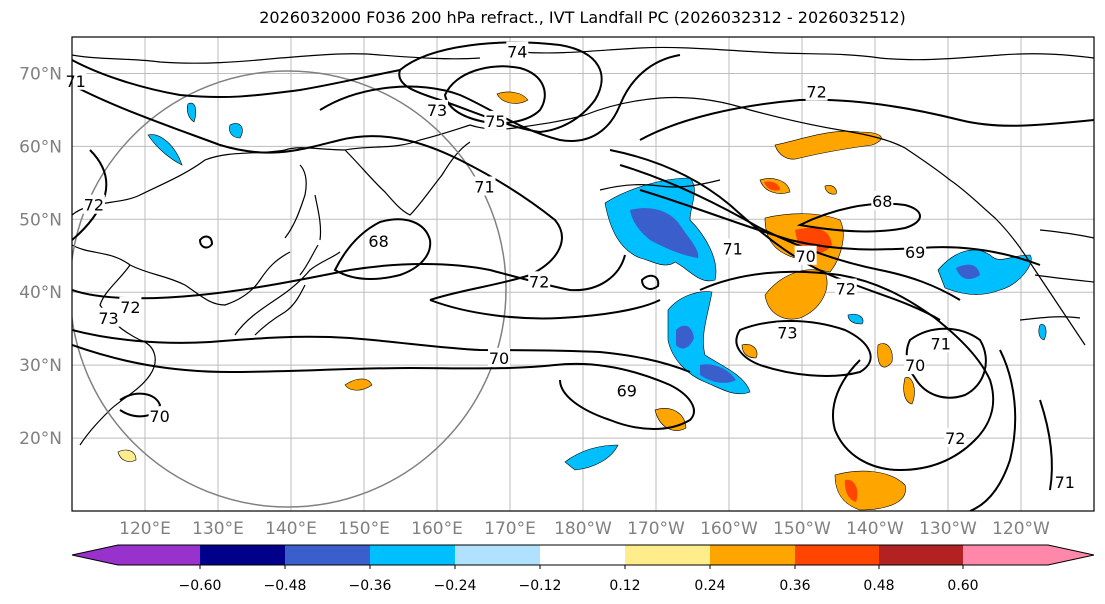  What do you see at coordinates (455, 586) in the screenshot?
I see `colorbar-tick-label: −0.24` at bounding box center [455, 586].